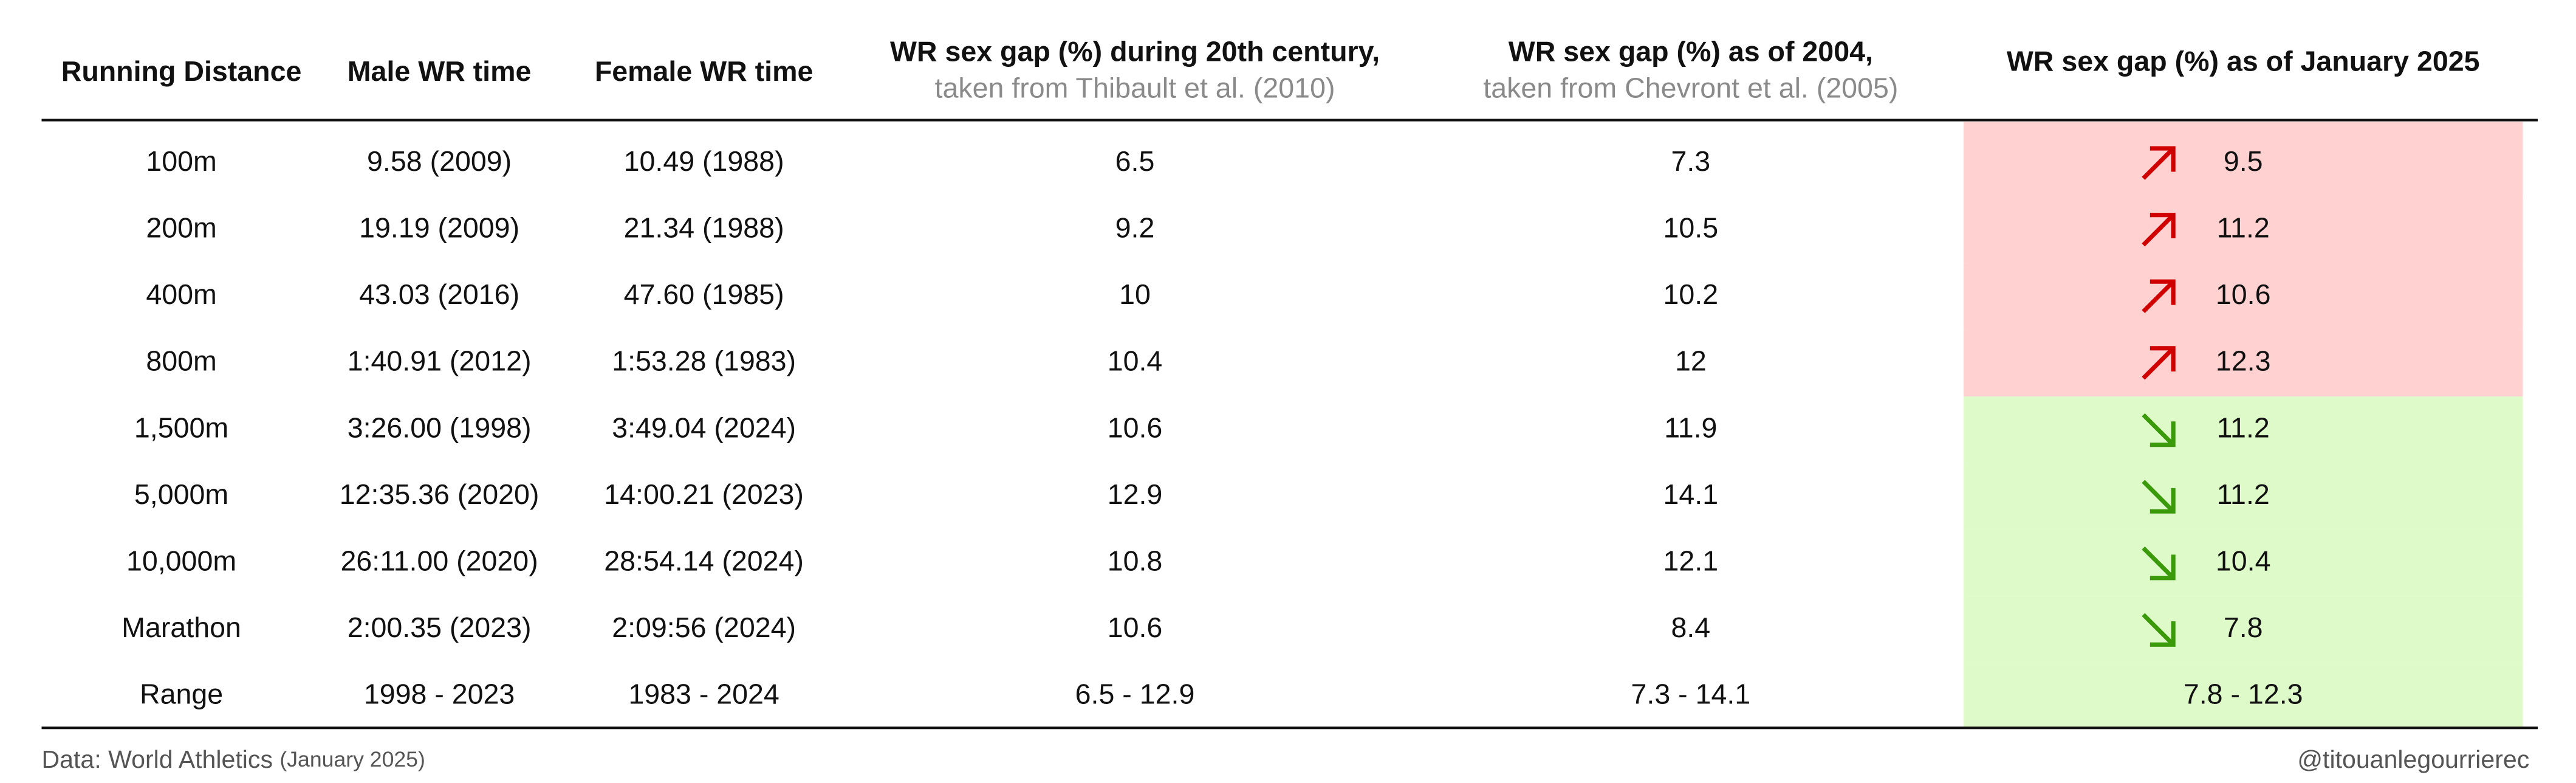  Describe the element at coordinates (440, 71) in the screenshot. I see `column-header: Male WR time` at that location.